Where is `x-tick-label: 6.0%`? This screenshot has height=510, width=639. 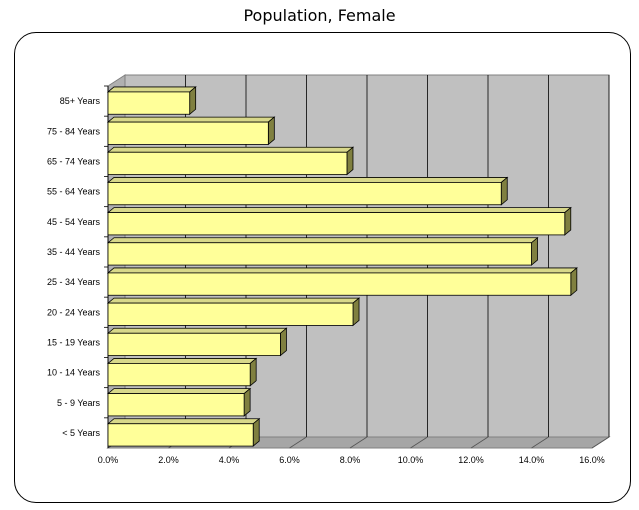
x-tick-label: 6.0% is located at coordinates (289, 460).